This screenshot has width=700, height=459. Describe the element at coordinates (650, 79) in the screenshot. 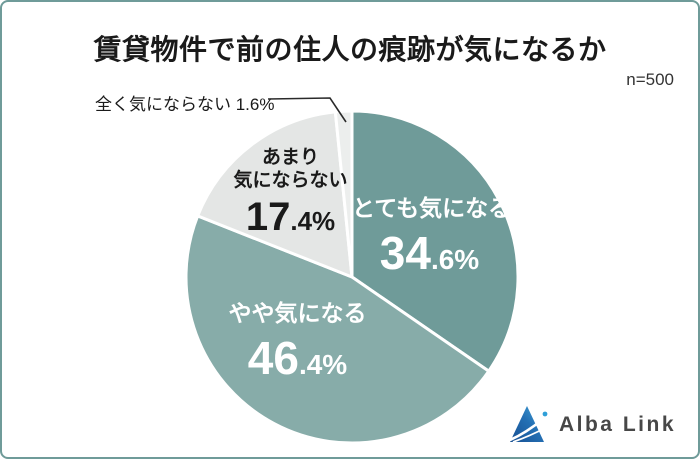

I see `sample-size-label: n=500` at that location.